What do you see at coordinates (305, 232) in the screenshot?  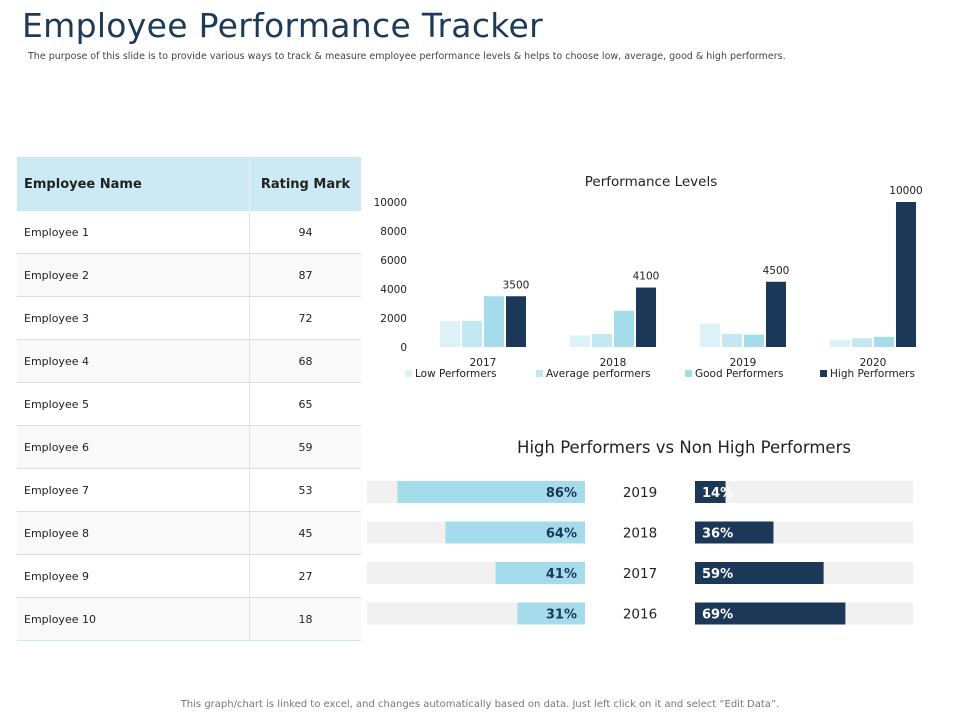 I see `rating-mark-cell: 94` at bounding box center [305, 232].